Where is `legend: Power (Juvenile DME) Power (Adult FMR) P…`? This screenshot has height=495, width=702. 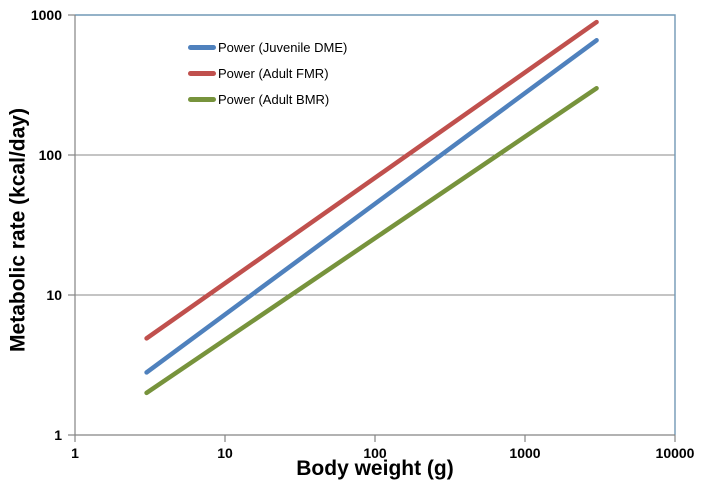 legend: Power (Juvenile DME) Power (Adult FMR) P… is located at coordinates (267, 78).